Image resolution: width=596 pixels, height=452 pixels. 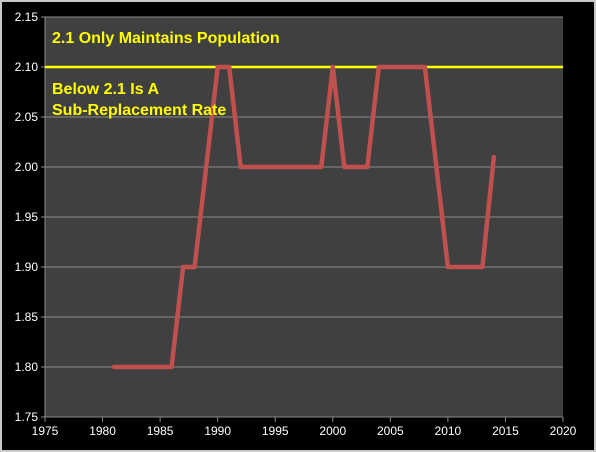 What do you see at coordinates (27, 117) in the screenshot?
I see `y-tick-label: 2.05` at bounding box center [27, 117].